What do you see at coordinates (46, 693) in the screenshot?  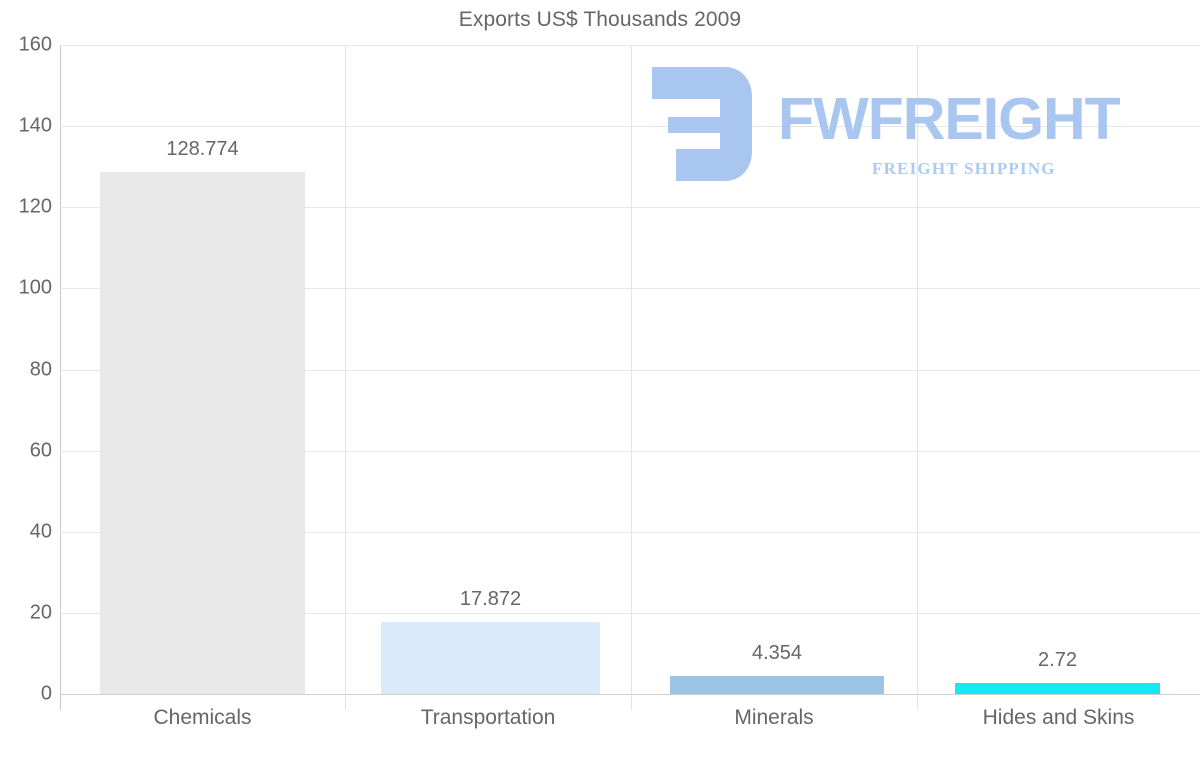 I see `y-axis-tick-label: 0` at bounding box center [46, 693].